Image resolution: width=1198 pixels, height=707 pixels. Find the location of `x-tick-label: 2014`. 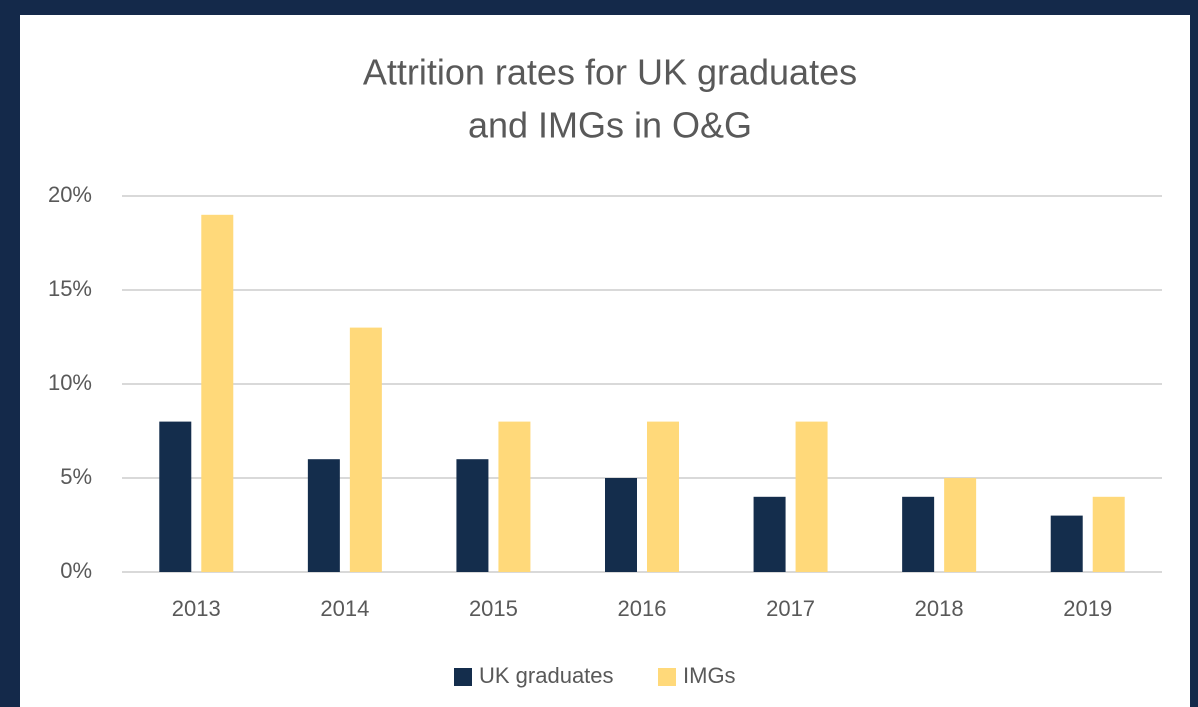

x-tick-label: 2014 is located at coordinates (344, 608).